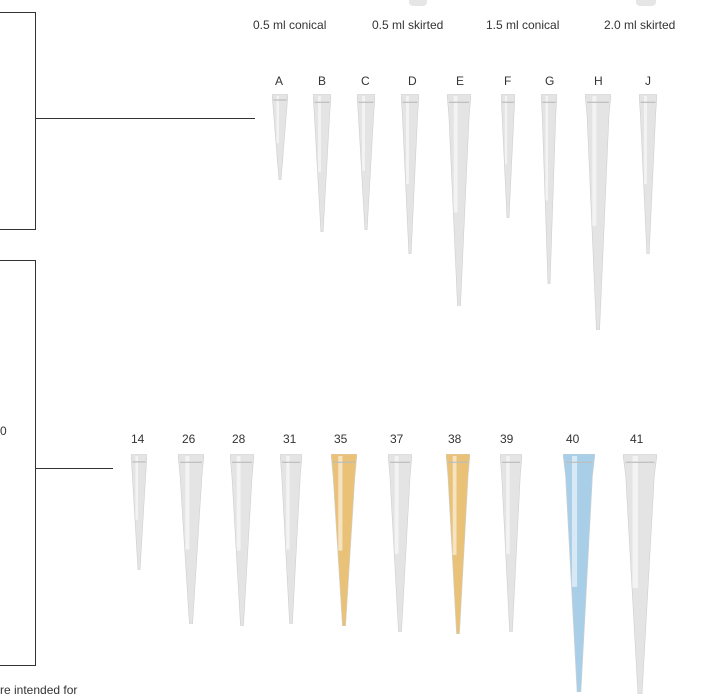  Describe the element at coordinates (550, 81) in the screenshot. I see `upper-tip-label-G: G` at that location.